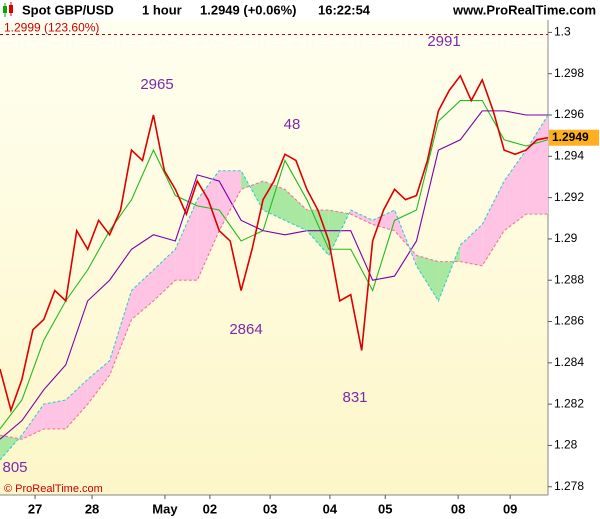  I want to click on annotation: 2991, so click(443, 41).